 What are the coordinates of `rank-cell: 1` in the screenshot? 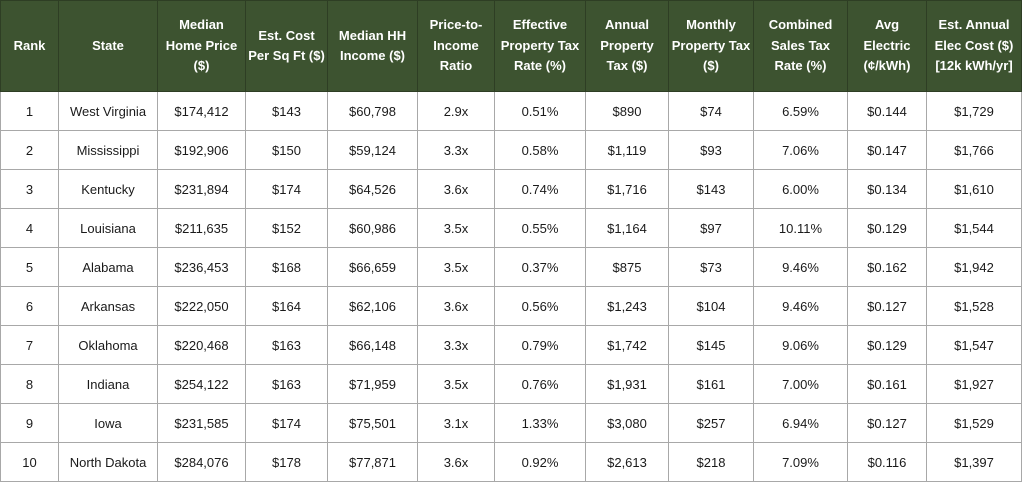 It's located at (29, 111).